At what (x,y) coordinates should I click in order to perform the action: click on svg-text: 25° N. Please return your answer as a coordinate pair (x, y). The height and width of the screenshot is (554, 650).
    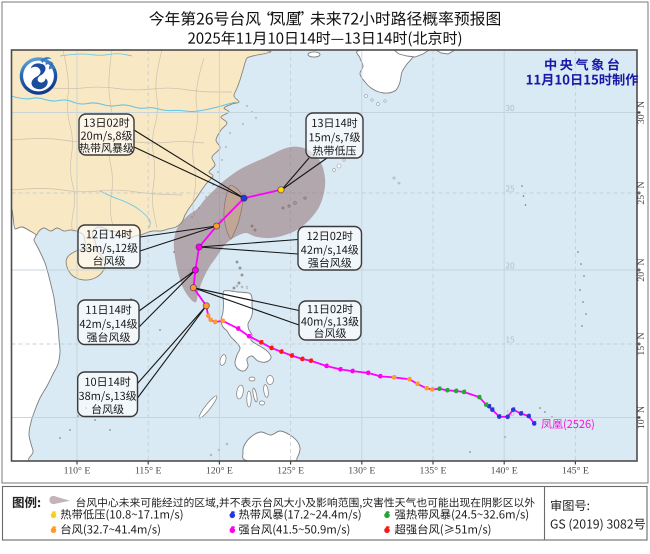
    Looking at the image, I should click on (641, 192).